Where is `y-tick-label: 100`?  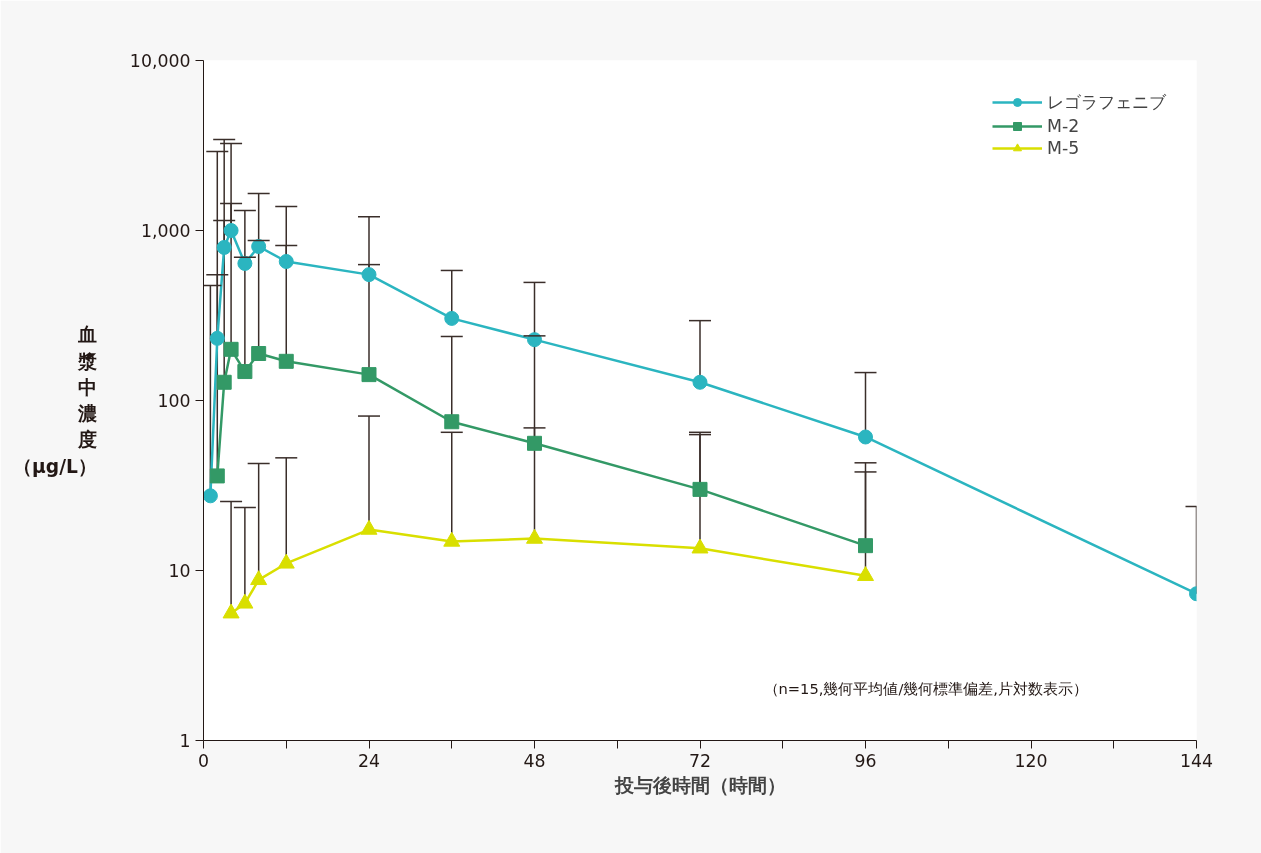 y-tick-label: 100 is located at coordinates (174, 401).